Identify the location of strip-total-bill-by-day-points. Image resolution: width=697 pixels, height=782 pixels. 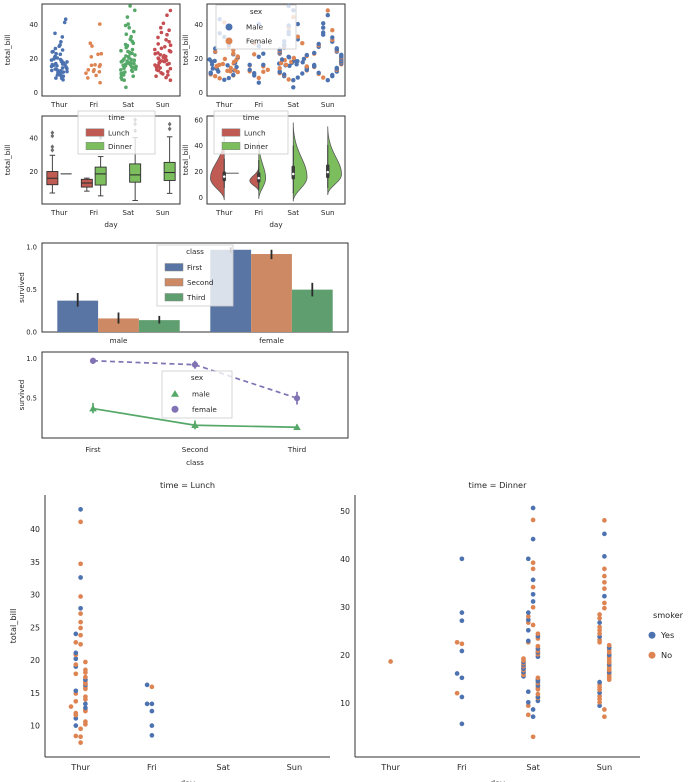
(111, 47).